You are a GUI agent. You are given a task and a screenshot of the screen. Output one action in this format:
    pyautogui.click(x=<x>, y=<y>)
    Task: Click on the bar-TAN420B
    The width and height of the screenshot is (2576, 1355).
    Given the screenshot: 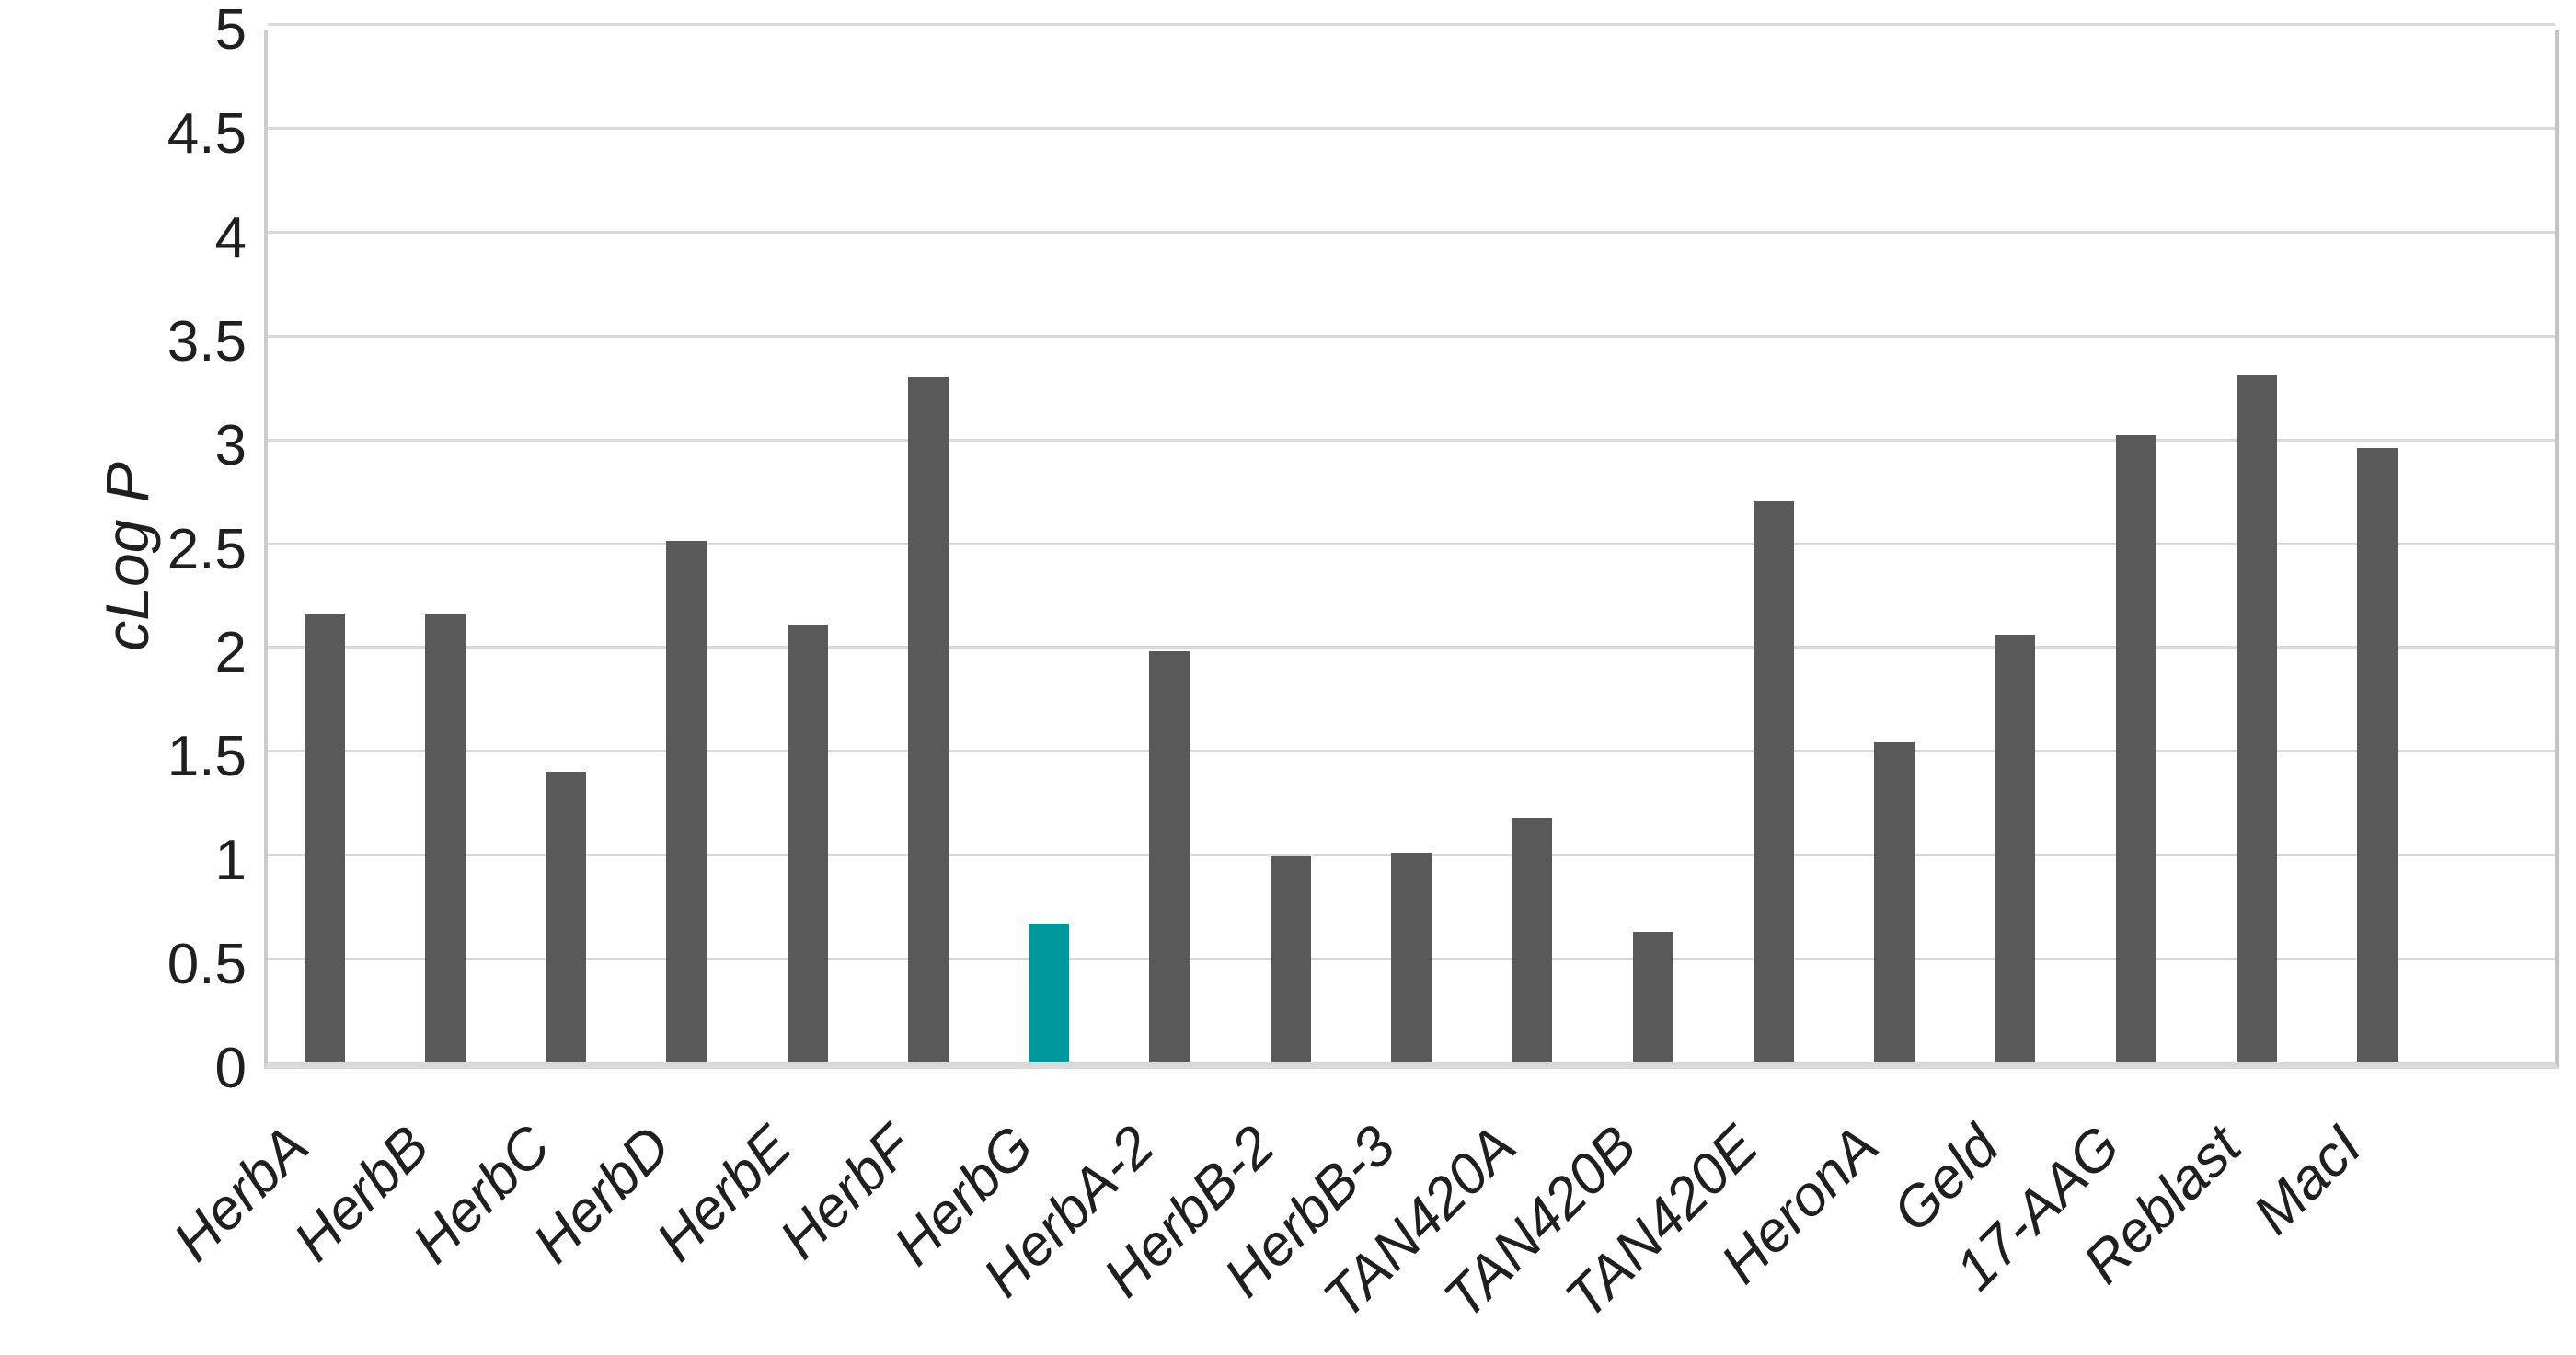 What is the action you would take?
    pyautogui.click(x=1652, y=996)
    